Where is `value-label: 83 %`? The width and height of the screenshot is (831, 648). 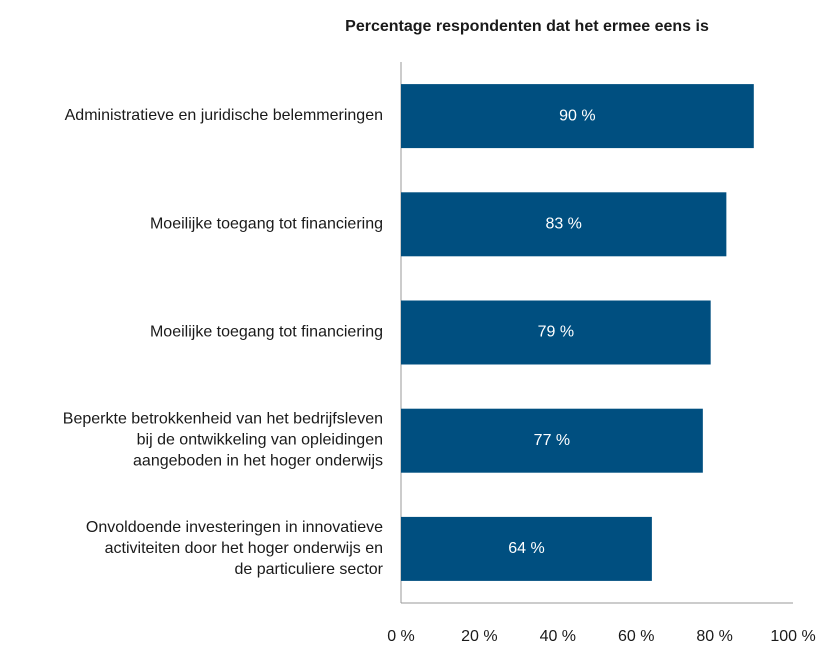 value-label: 83 % is located at coordinates (563, 224).